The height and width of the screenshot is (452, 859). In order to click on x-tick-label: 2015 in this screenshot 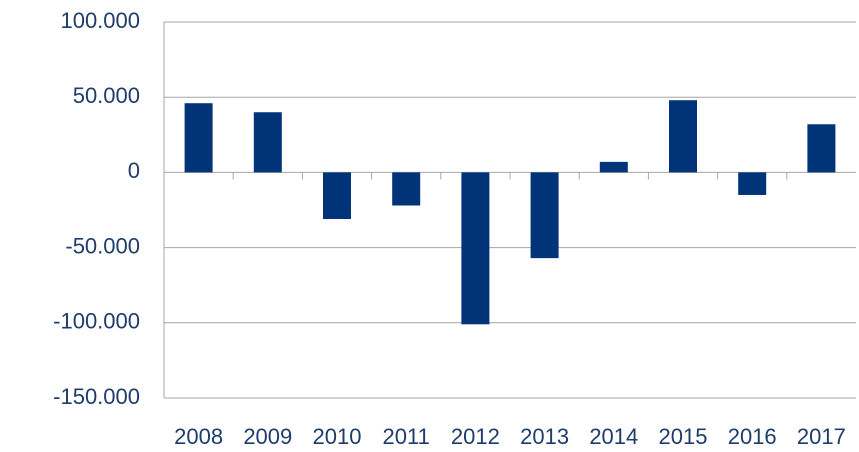, I will do `click(683, 436)`.